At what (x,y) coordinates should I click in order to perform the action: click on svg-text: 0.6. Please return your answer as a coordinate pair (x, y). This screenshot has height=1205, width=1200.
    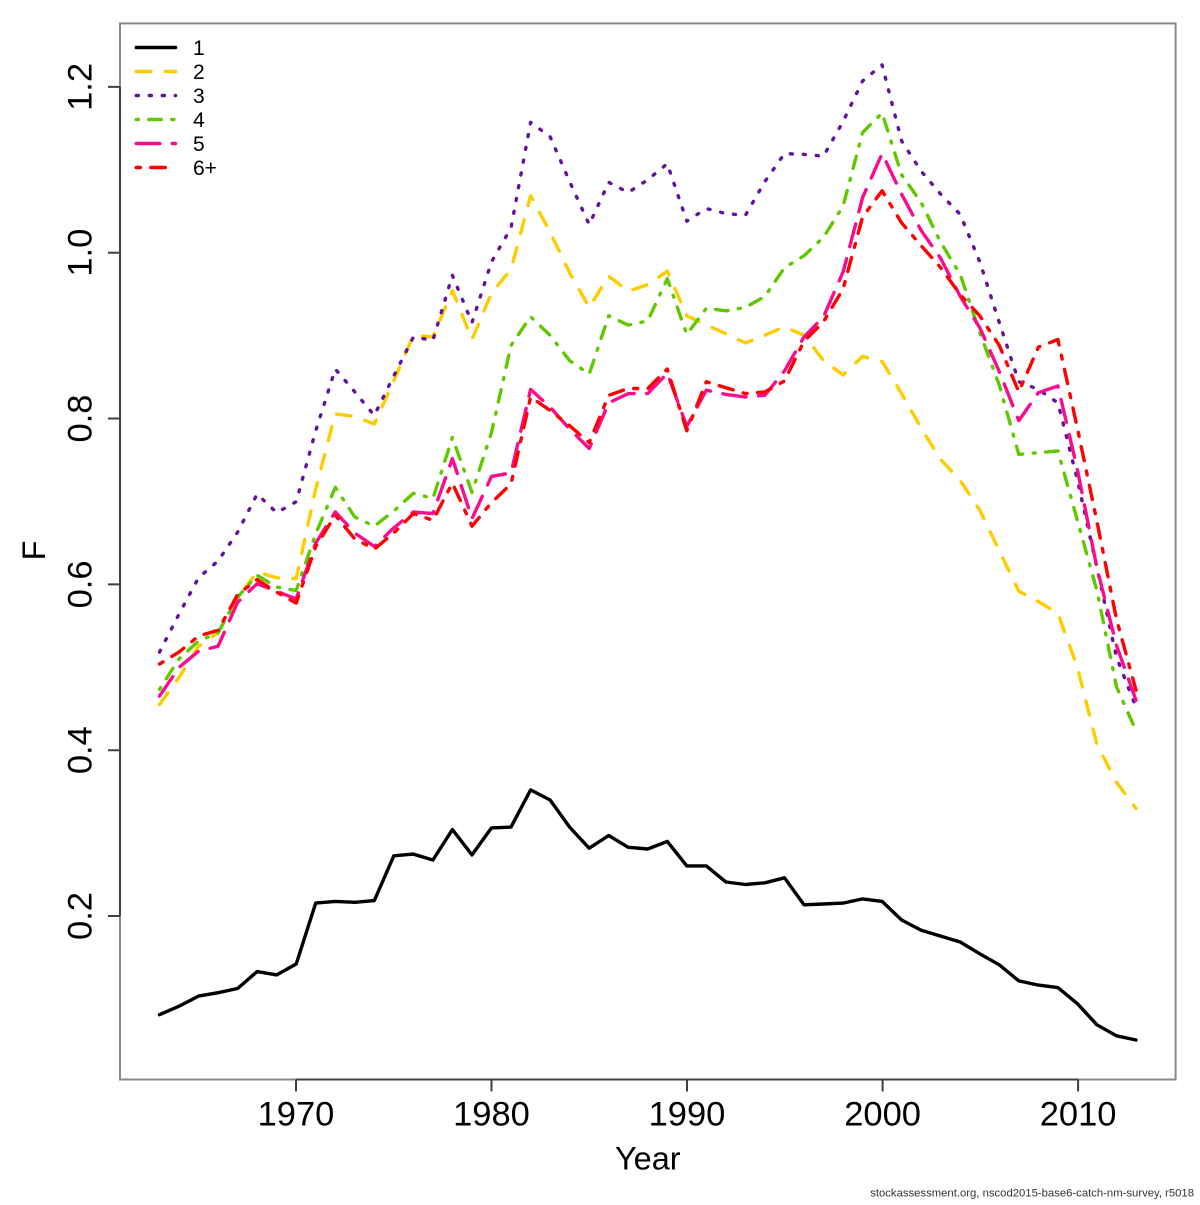
    Looking at the image, I should click on (81, 584).